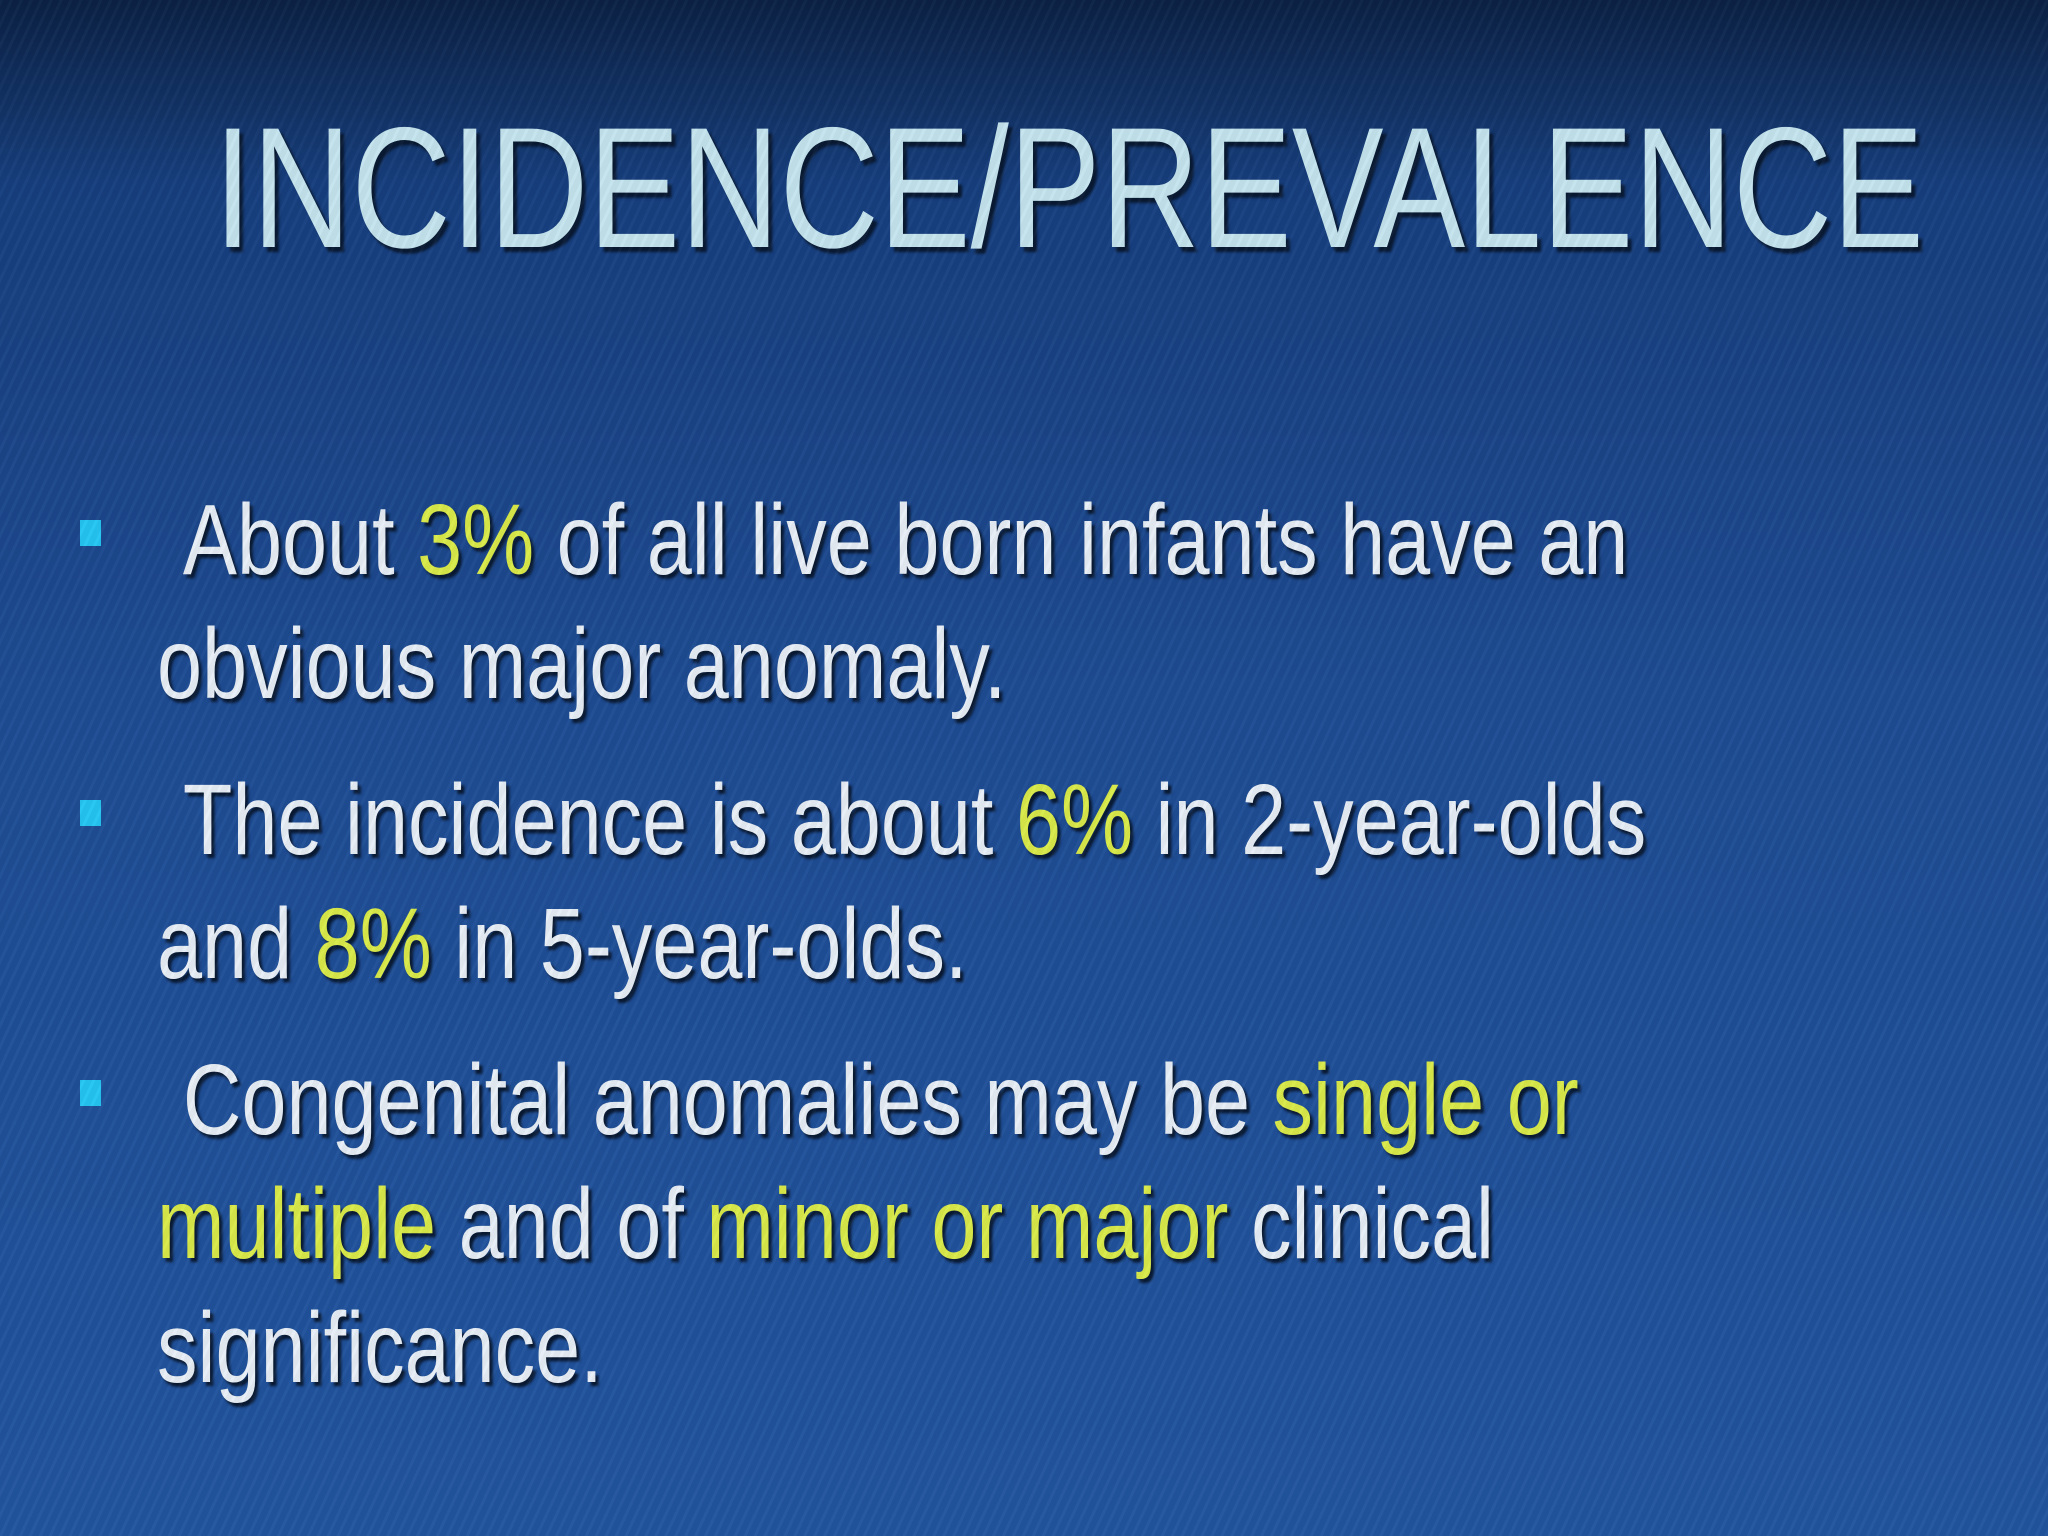  What do you see at coordinates (1072, 1348) in the screenshot?
I see `bullet-line: significance.` at bounding box center [1072, 1348].